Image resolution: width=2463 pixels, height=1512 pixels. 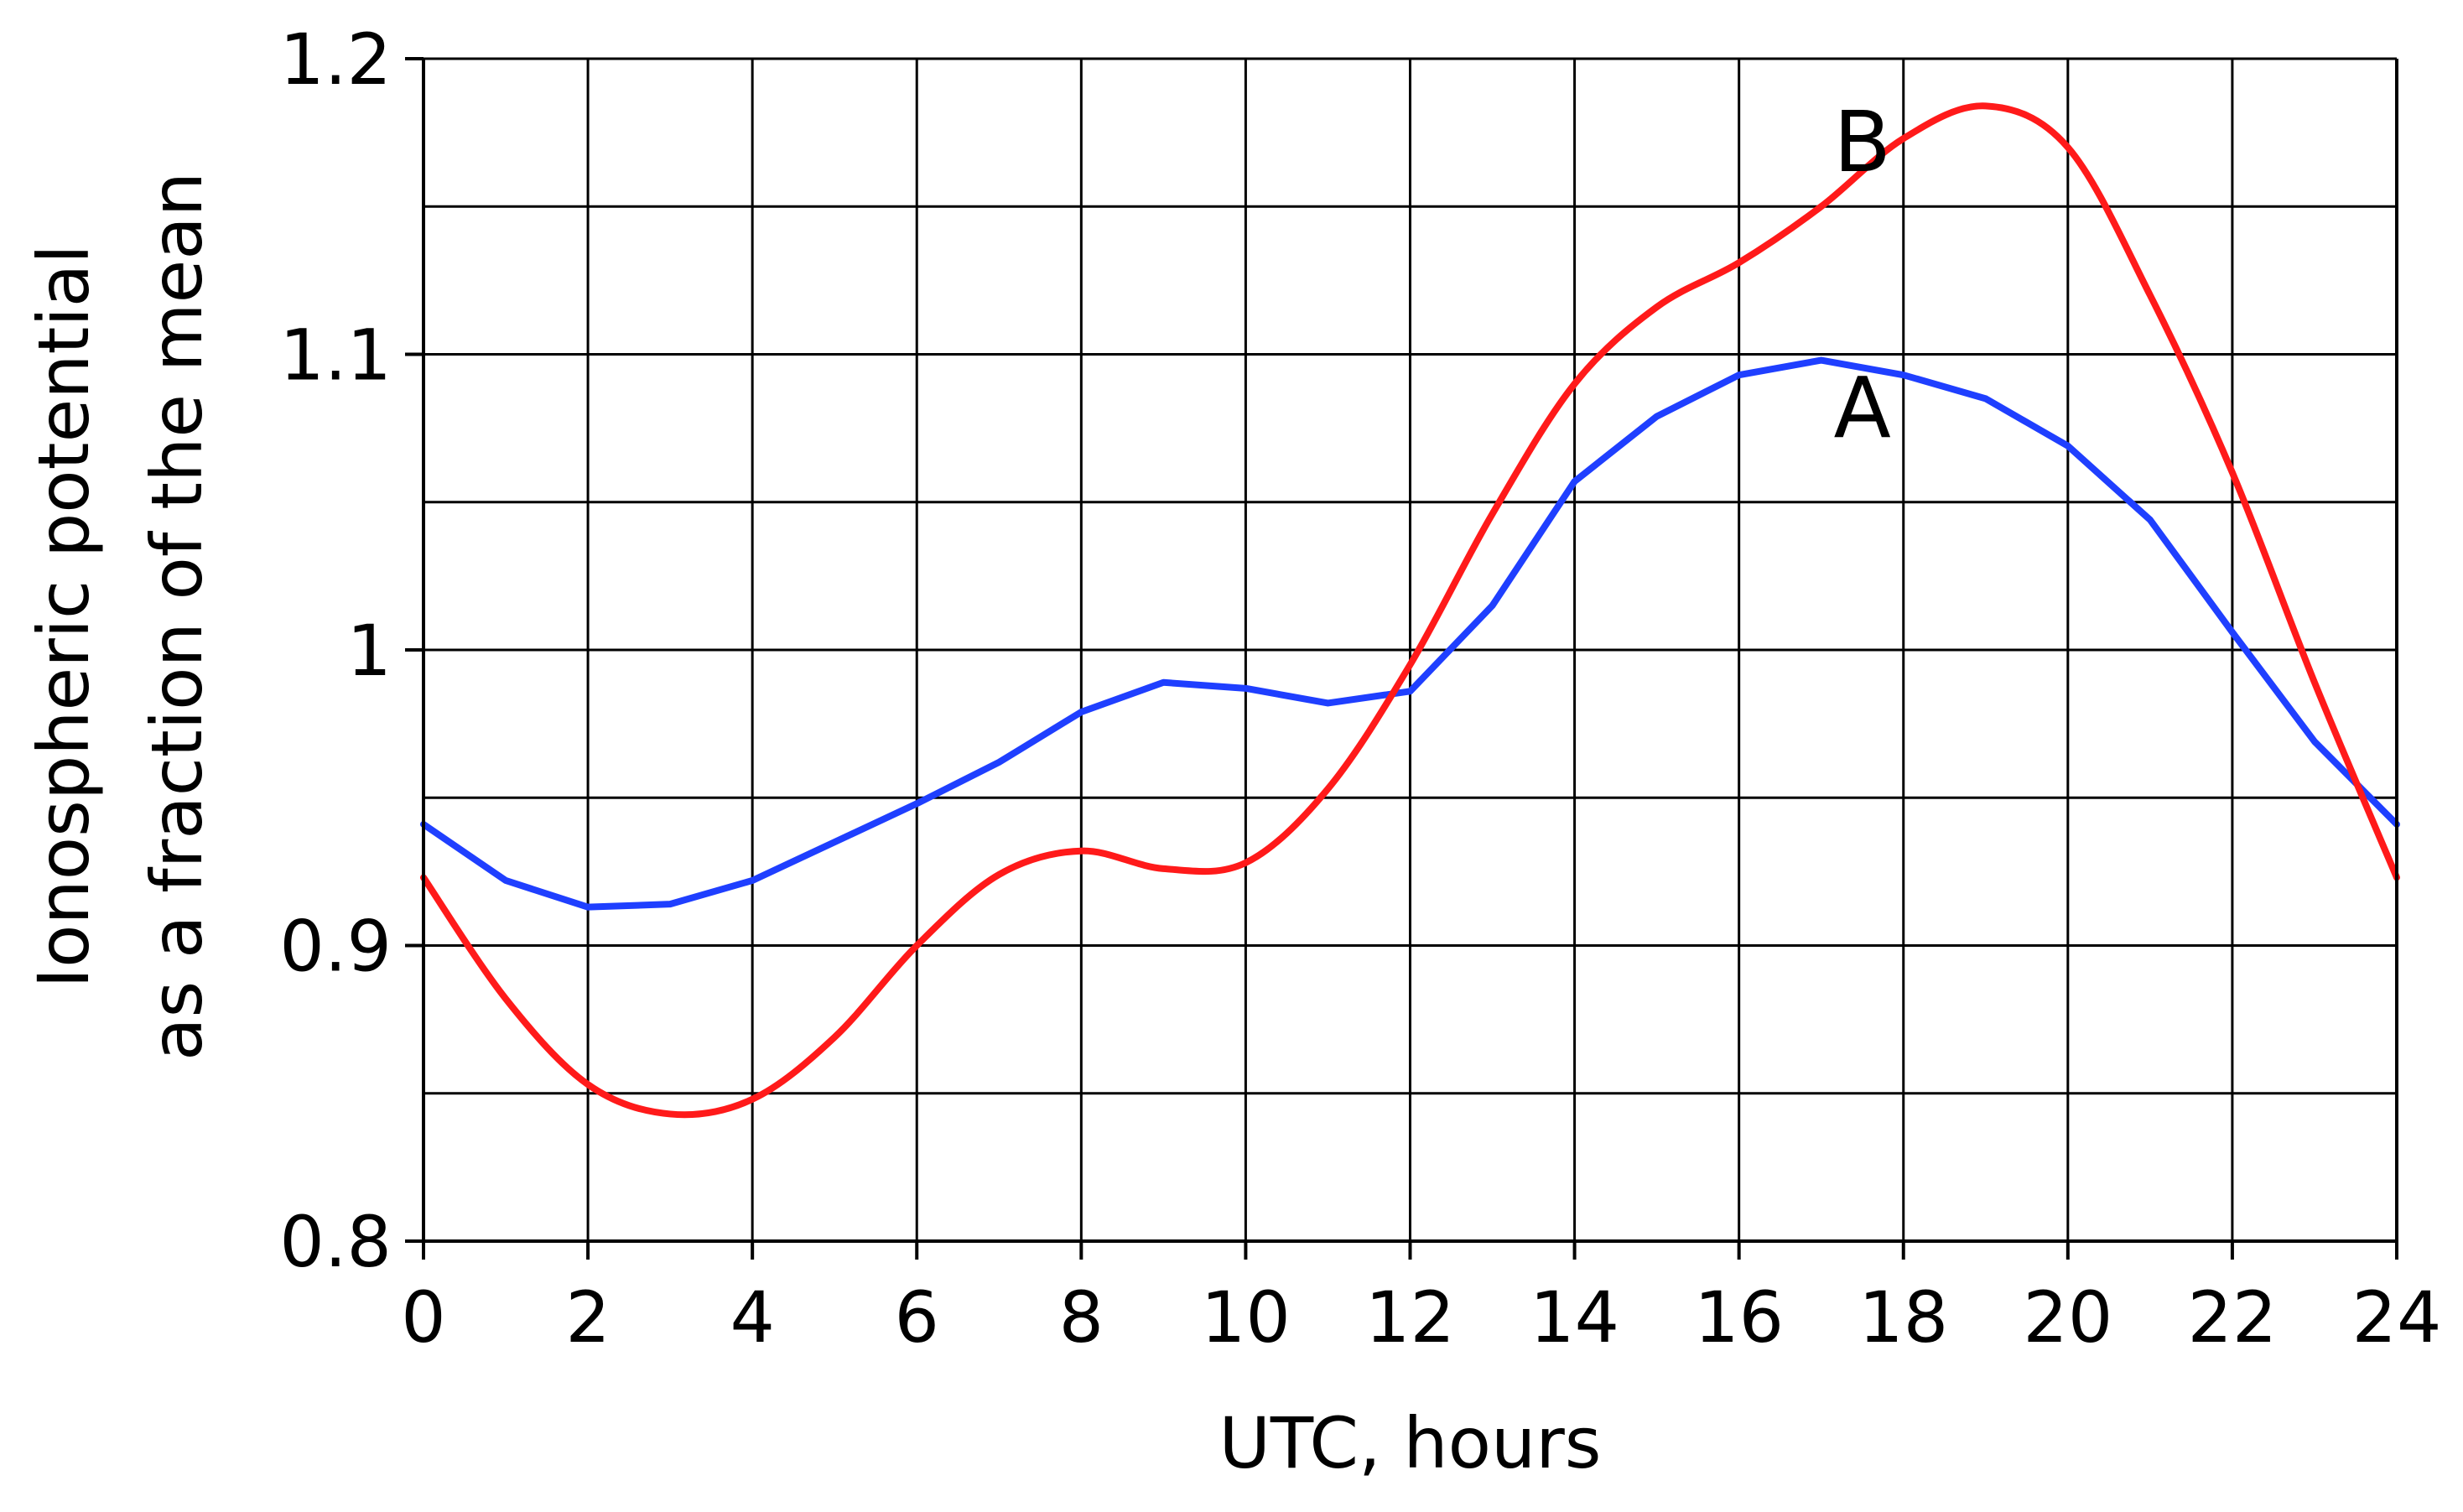 I want to click on y-tick-label: 0.8, so click(x=335, y=1242).